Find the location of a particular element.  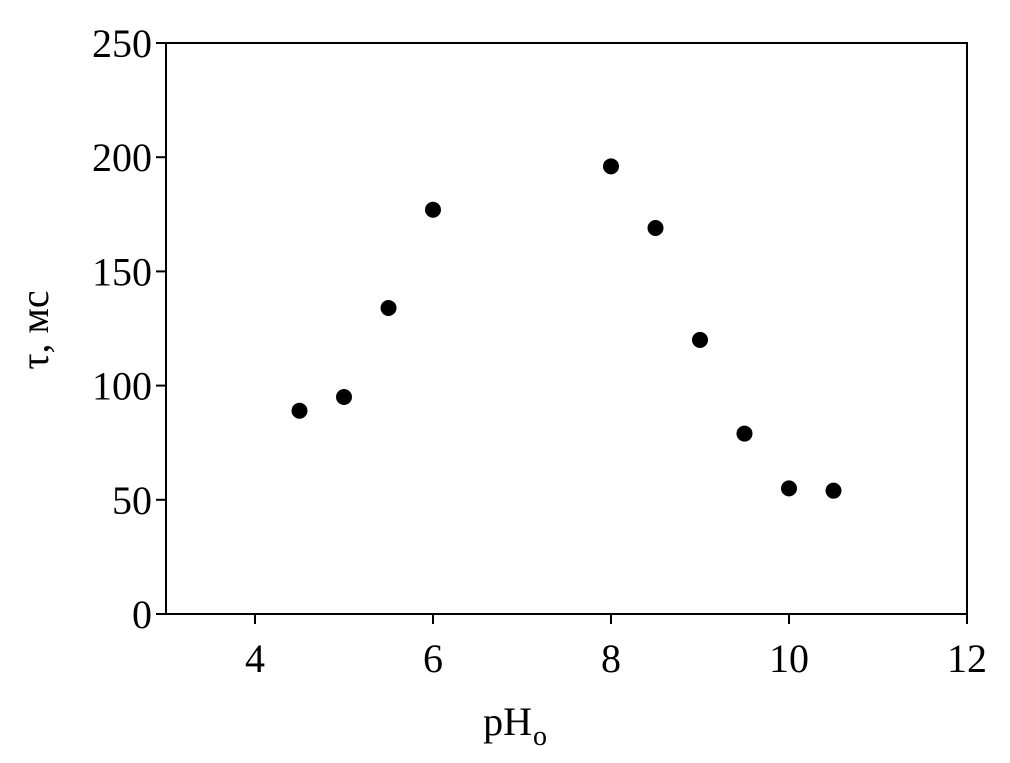

y-tick-label: 150 is located at coordinates (122, 271).